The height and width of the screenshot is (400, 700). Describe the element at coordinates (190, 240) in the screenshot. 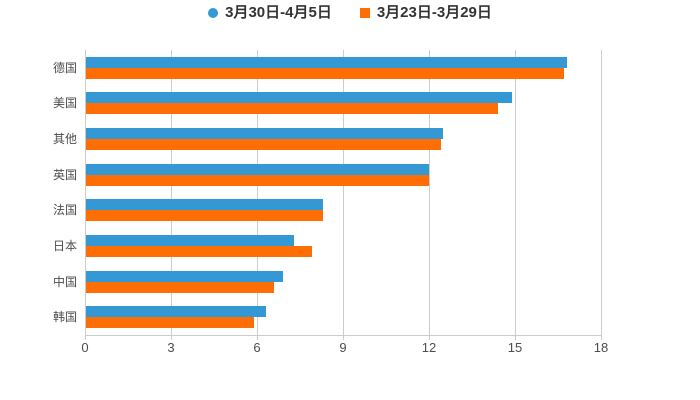

I see `bar-series0-日本` at that location.